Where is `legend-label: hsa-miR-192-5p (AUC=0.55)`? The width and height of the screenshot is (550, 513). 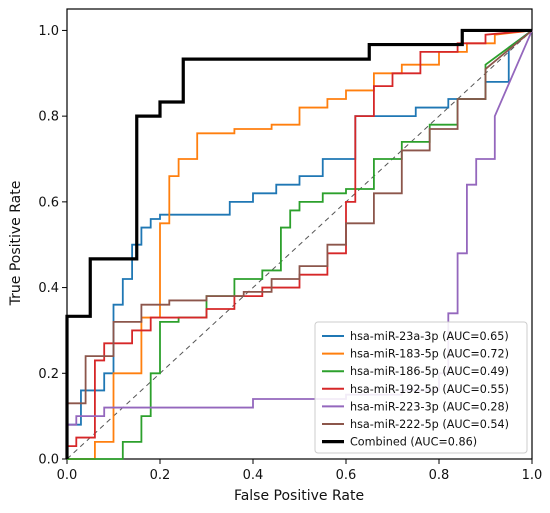
legend-label: hsa-miR-192-5p (AUC=0.55) is located at coordinates (429, 389).